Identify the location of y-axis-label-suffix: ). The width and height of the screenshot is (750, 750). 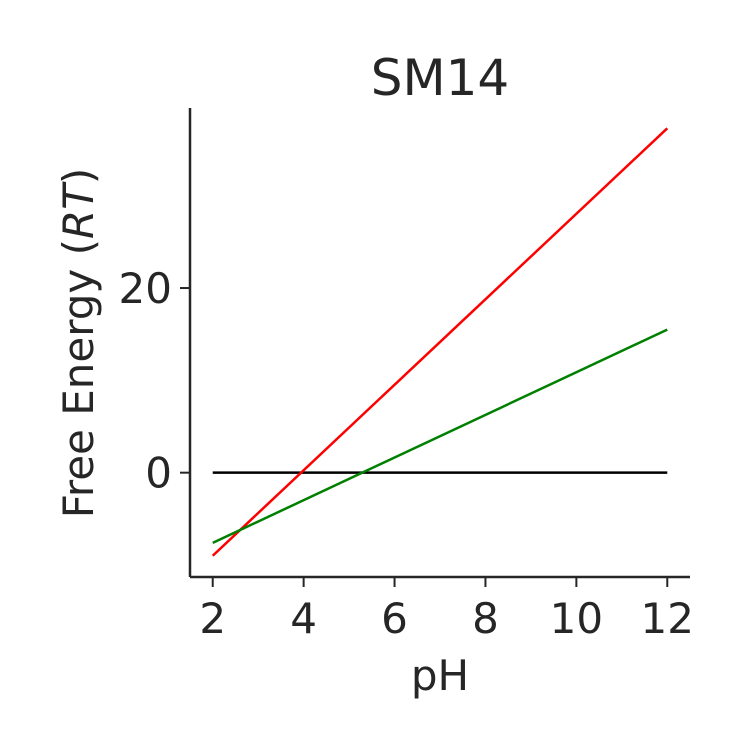
(78, 176).